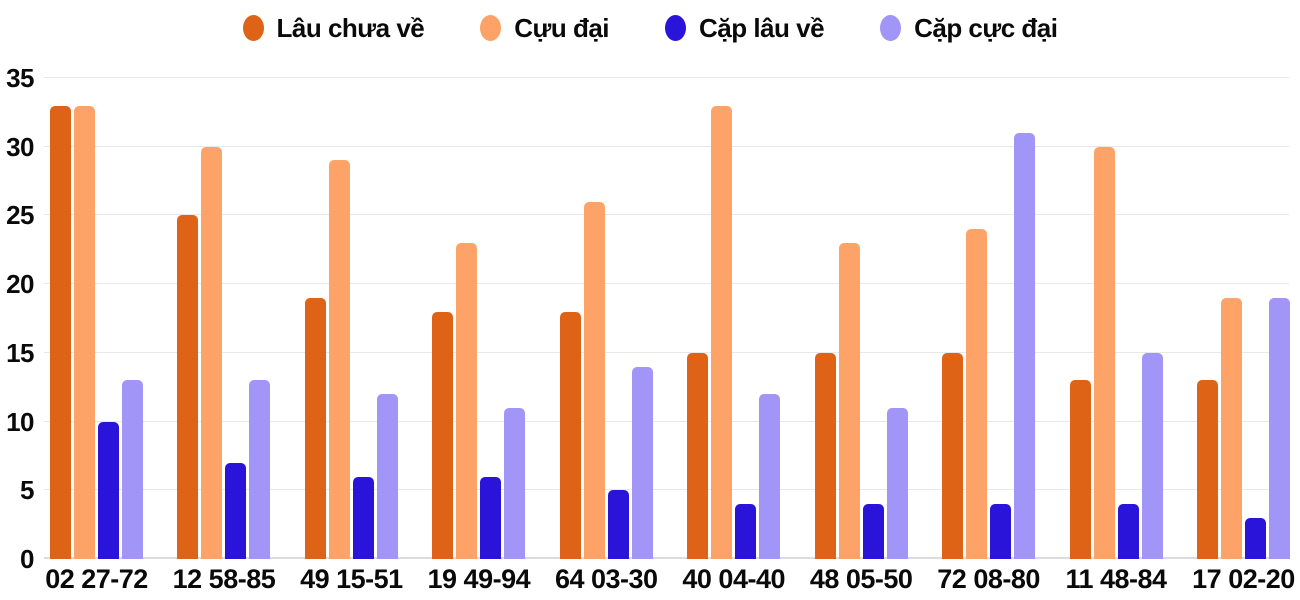 Image resolution: width=1300 pixels, height=600 pixels. What do you see at coordinates (733, 335) in the screenshot?
I see `bar-group: 40 04-40` at bounding box center [733, 335].